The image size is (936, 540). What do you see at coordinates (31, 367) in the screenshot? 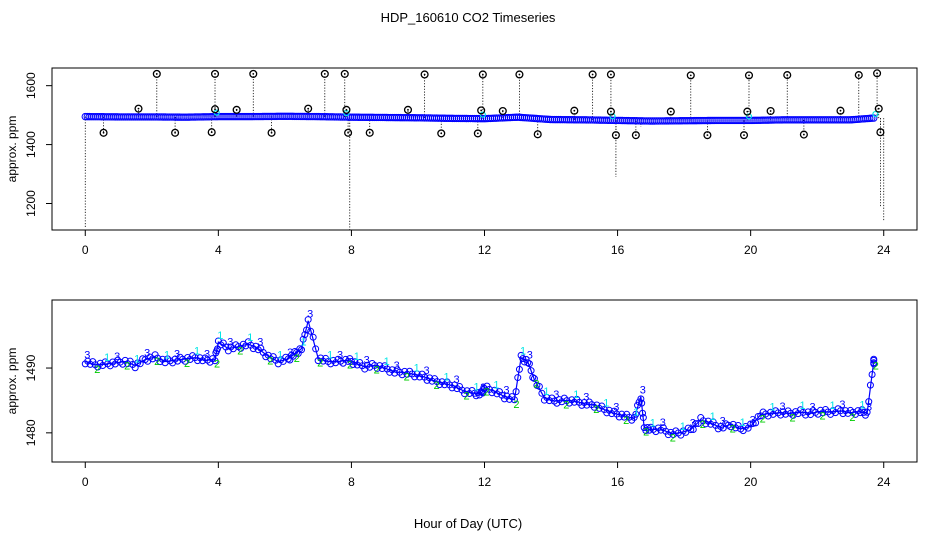
I see `bottom-y-tick-label: 1490` at bounding box center [31, 367].